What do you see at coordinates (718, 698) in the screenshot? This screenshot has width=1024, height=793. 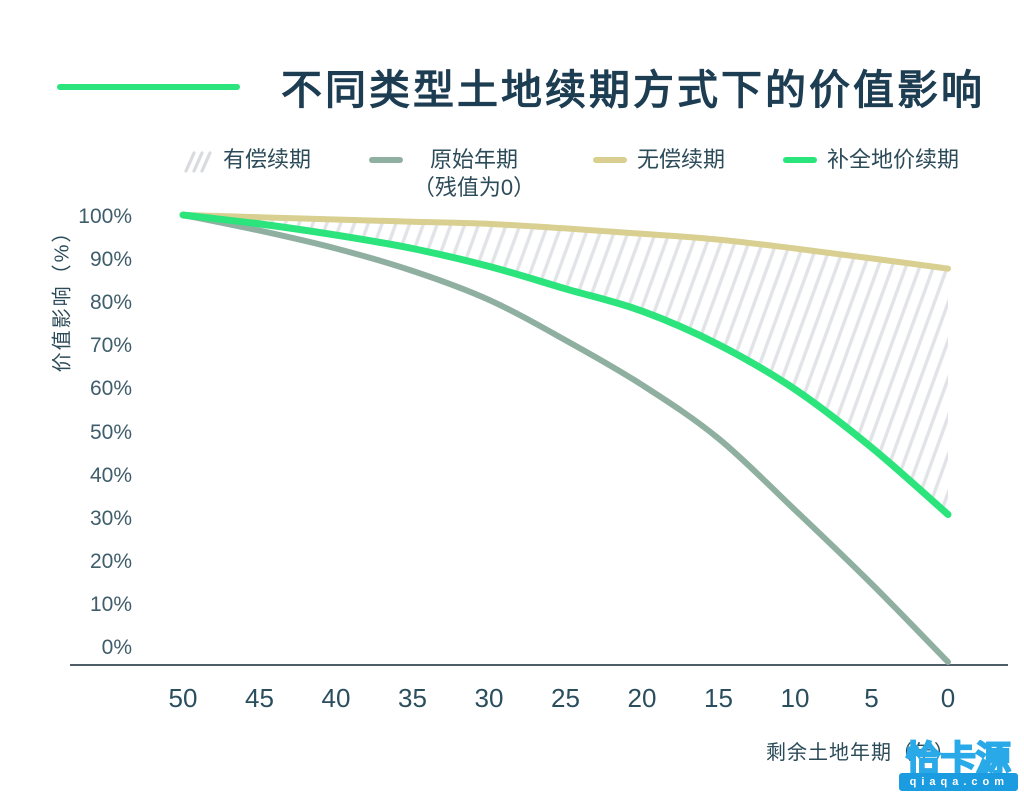 I see `x-tick-label: 15` at bounding box center [718, 698].